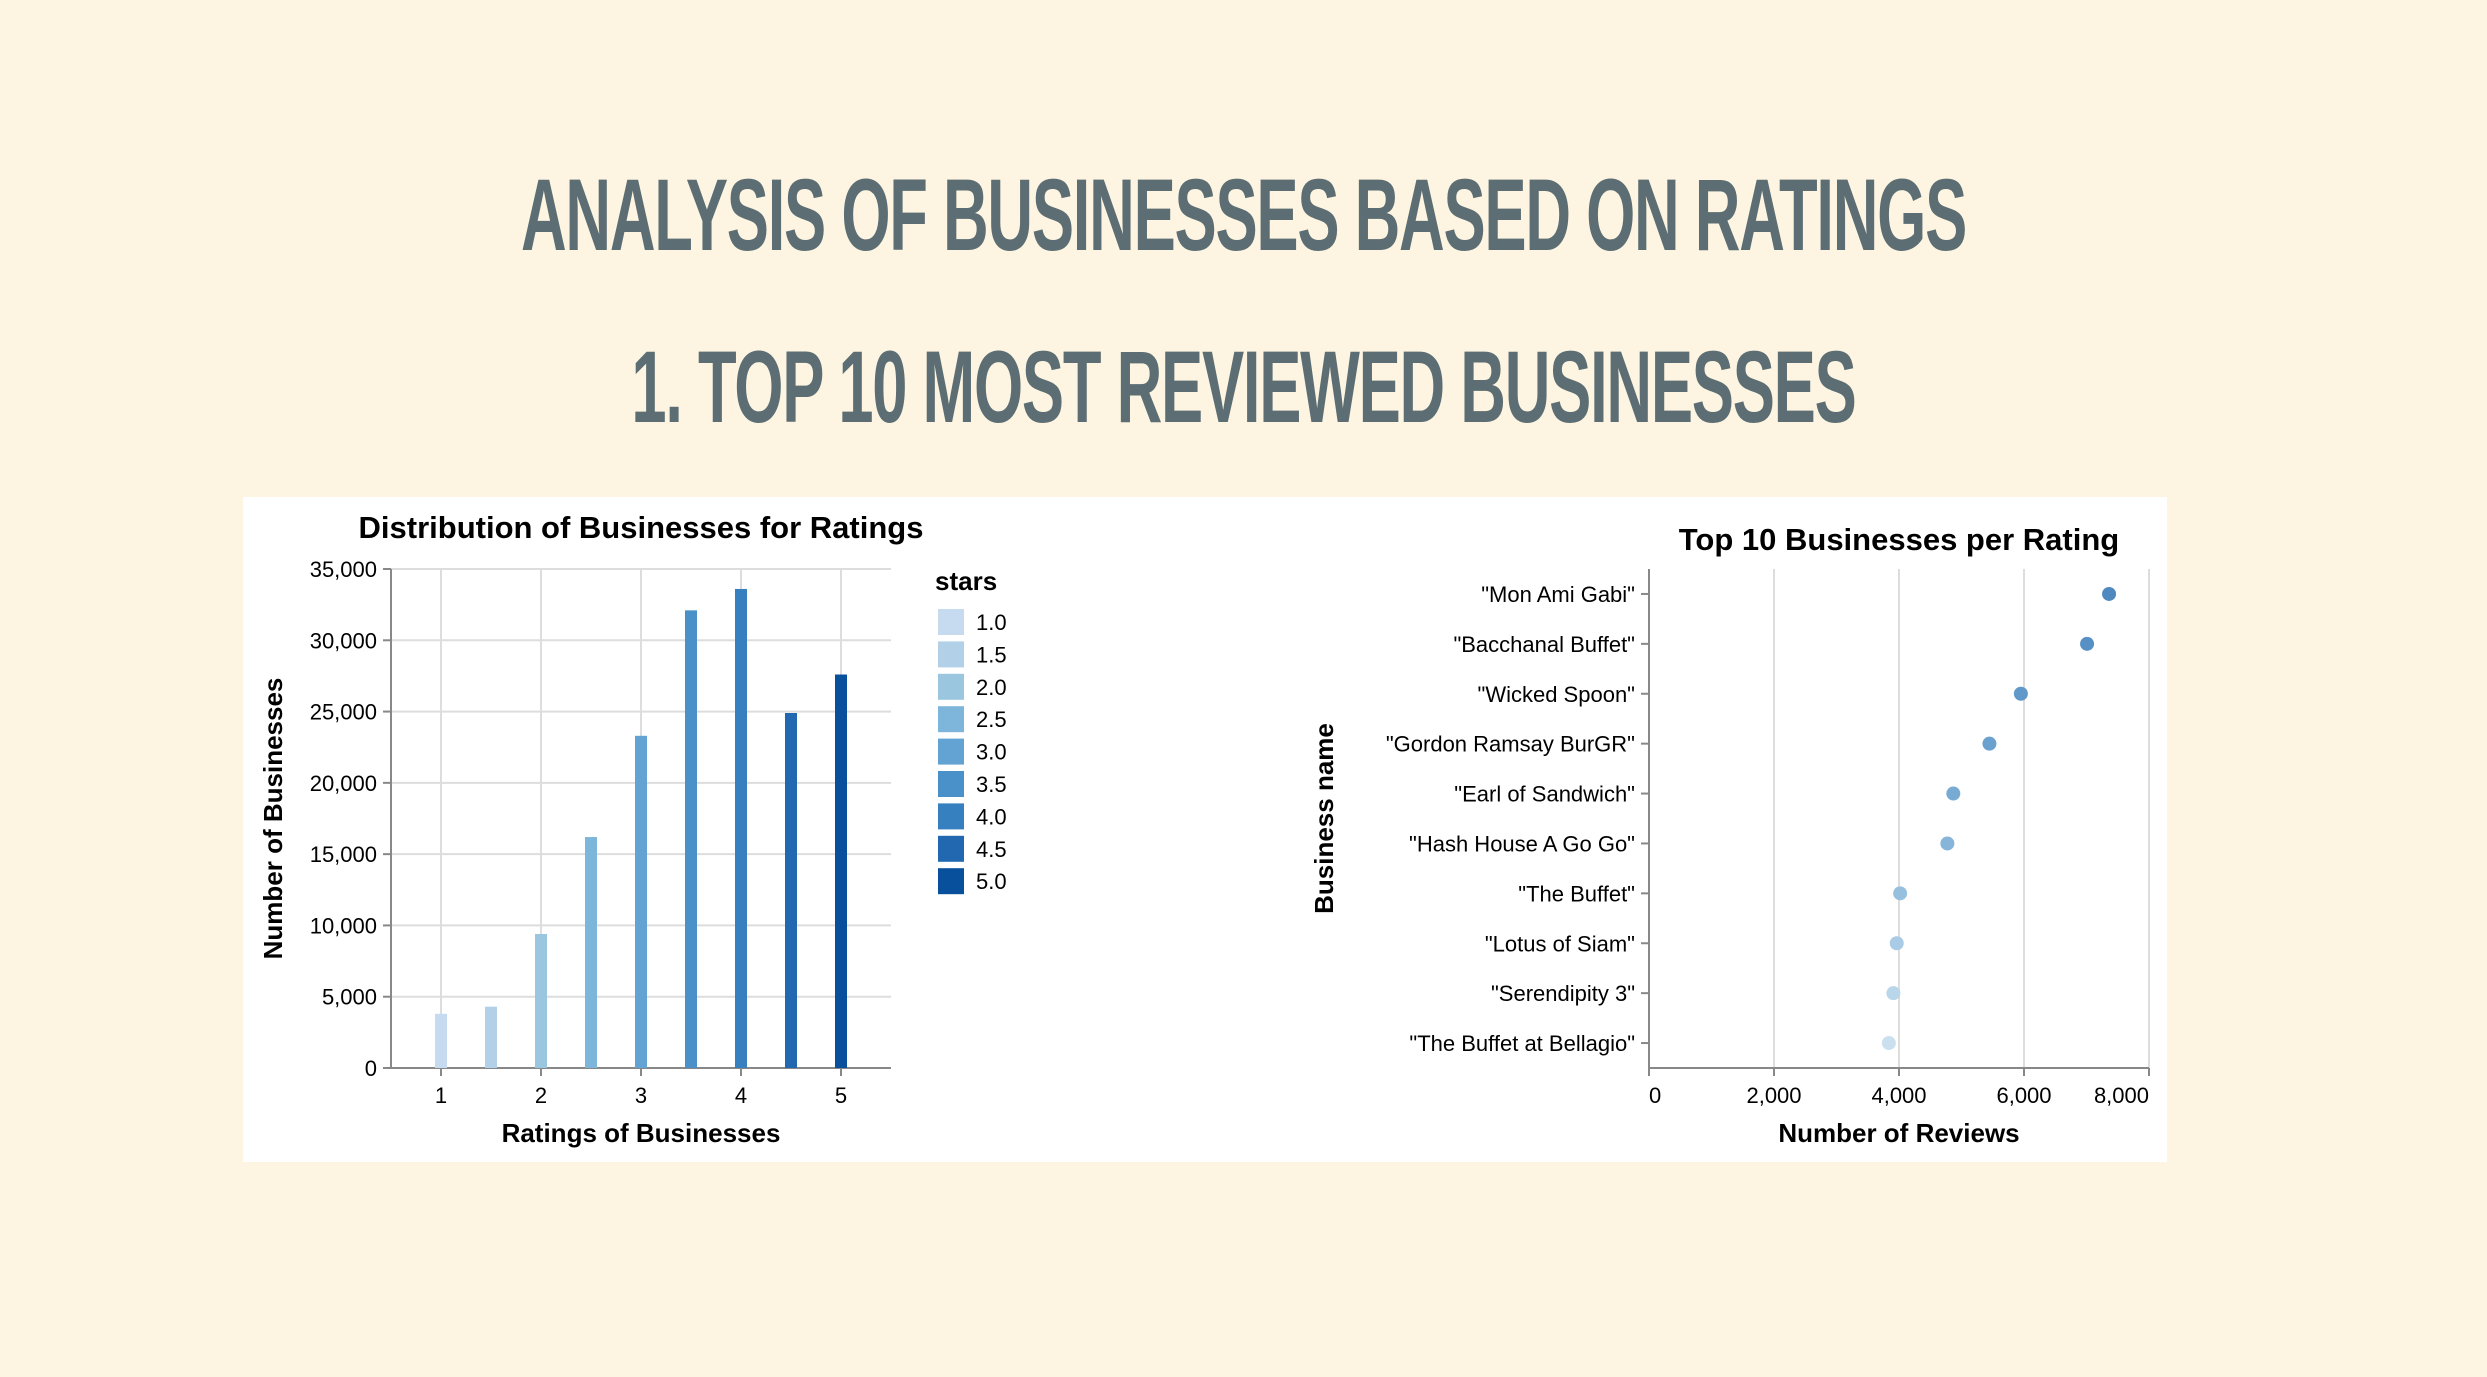  I want to click on y-tick-label: 20,000, so click(343, 783).